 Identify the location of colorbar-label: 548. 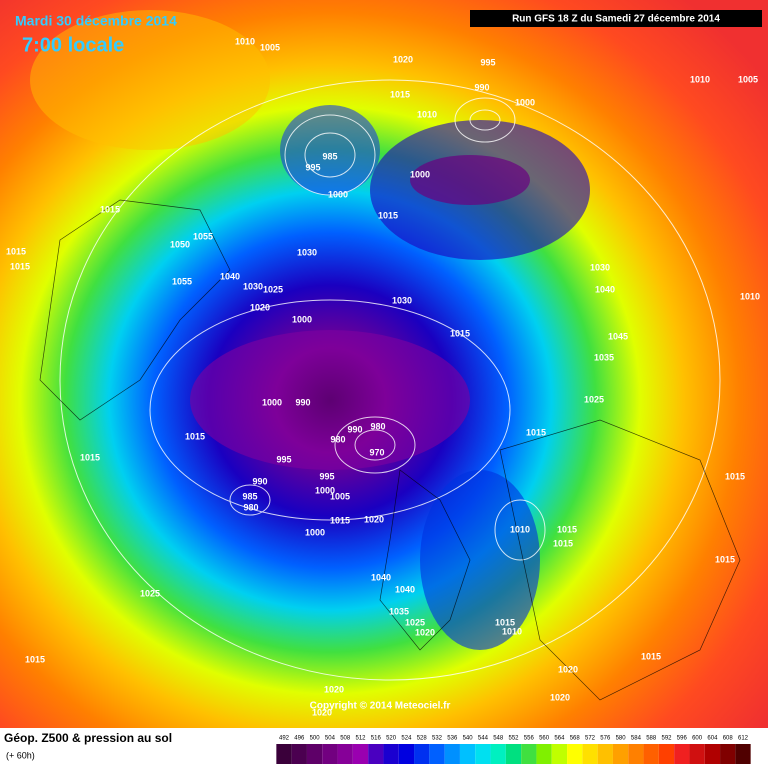
(498, 739).